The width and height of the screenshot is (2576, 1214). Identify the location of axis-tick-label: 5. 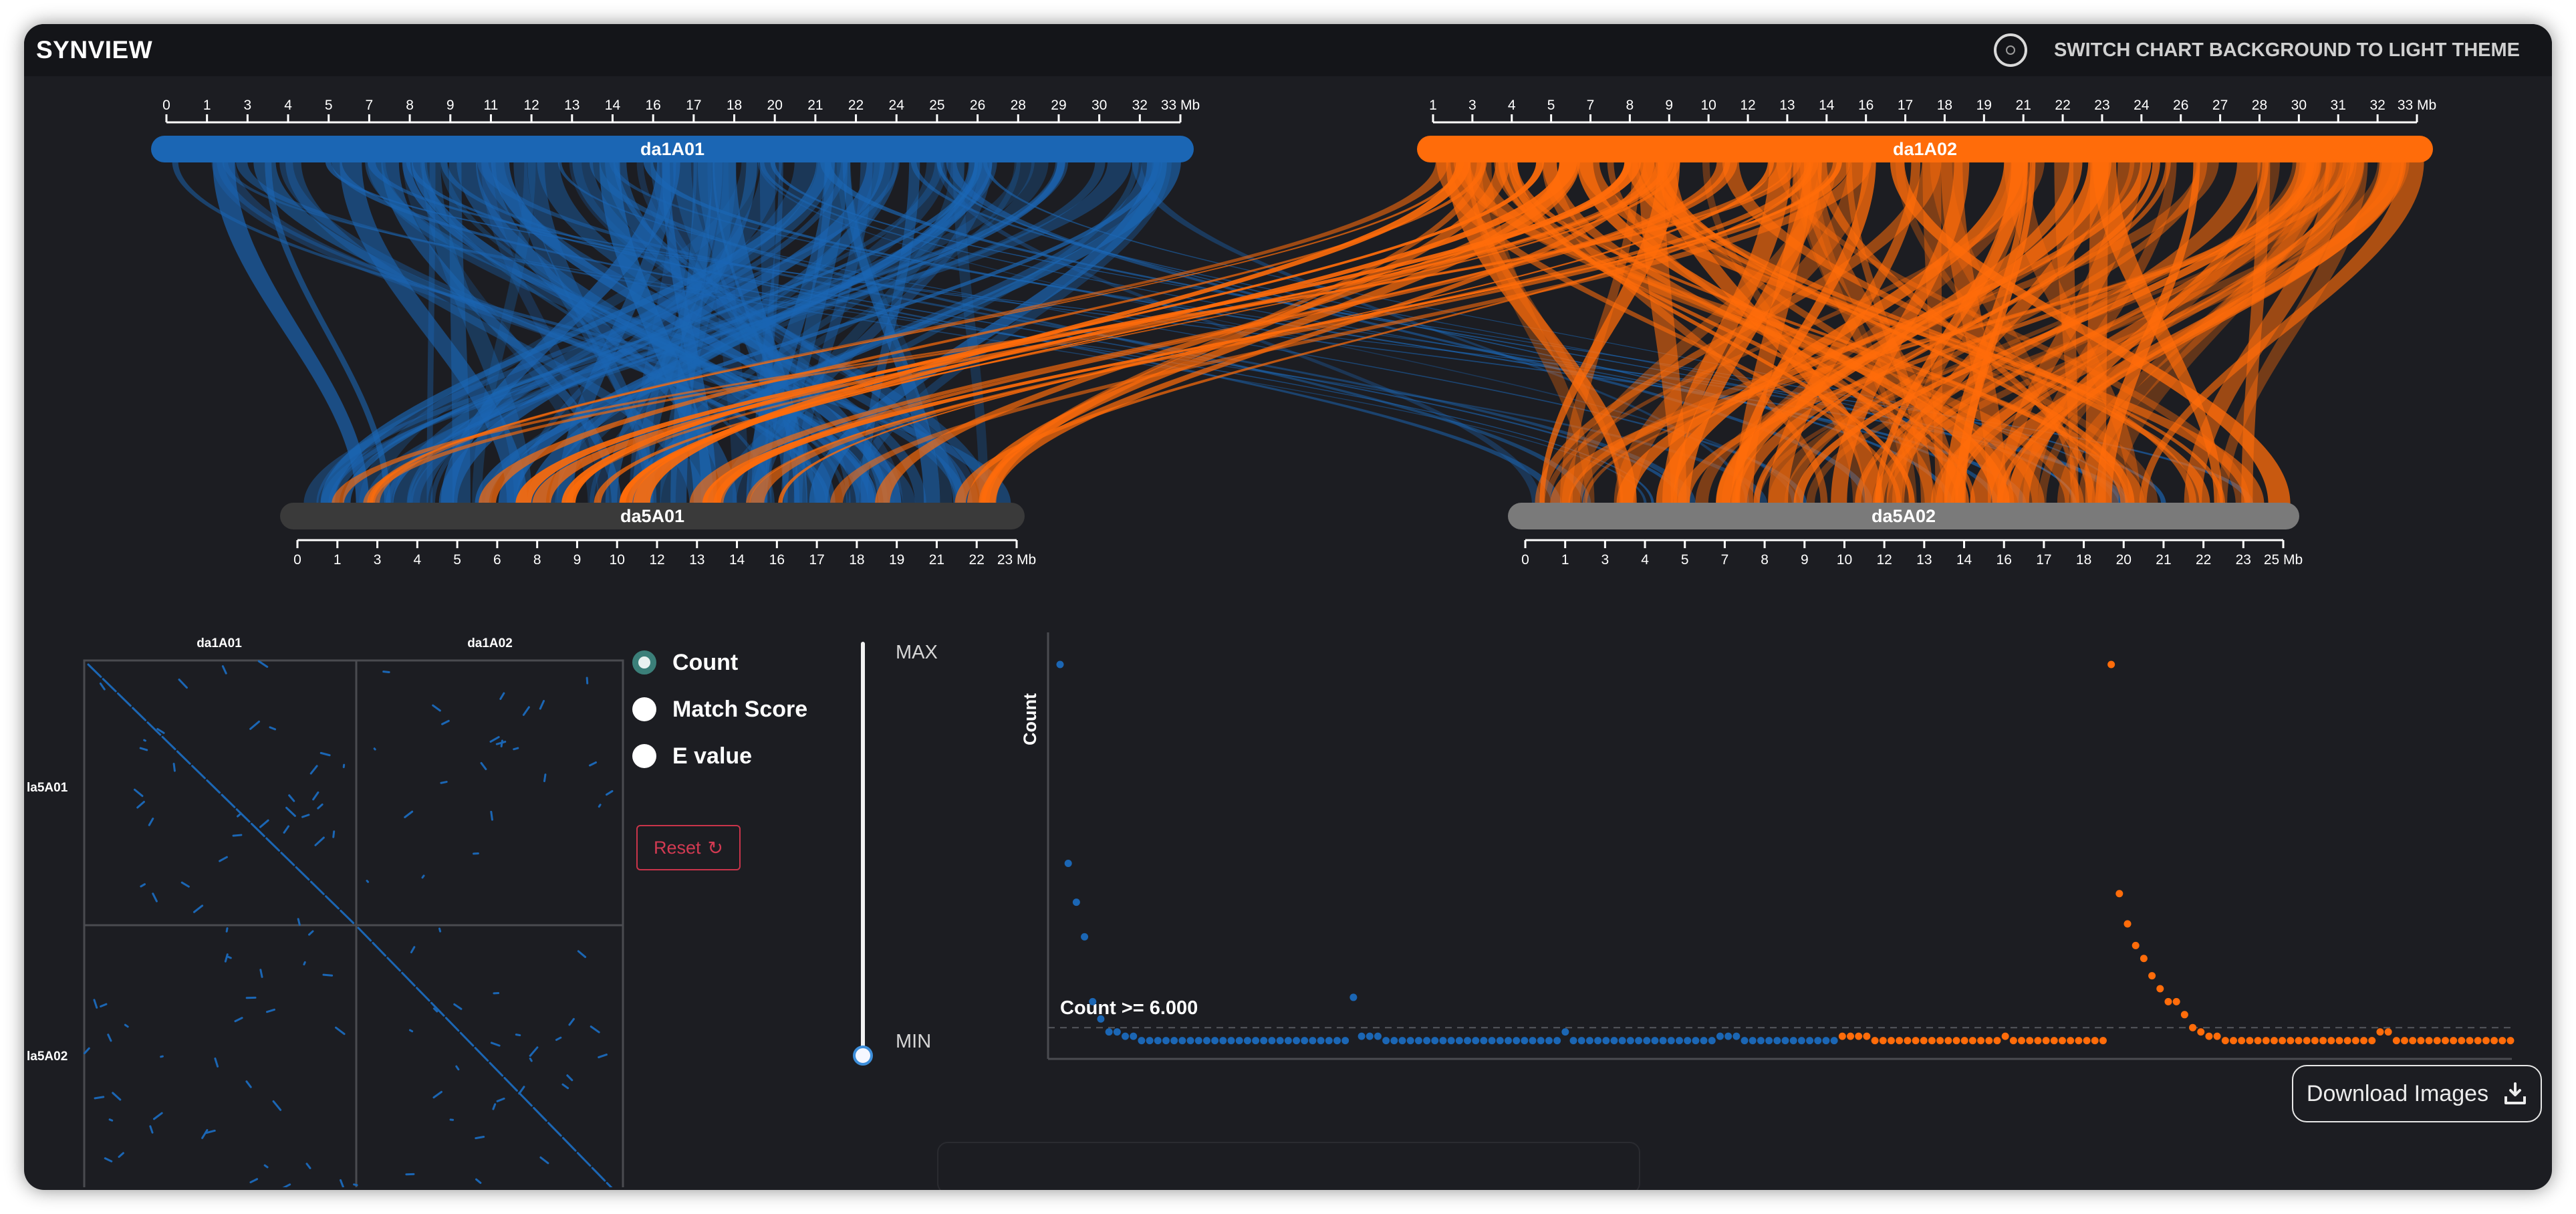
(1551, 105).